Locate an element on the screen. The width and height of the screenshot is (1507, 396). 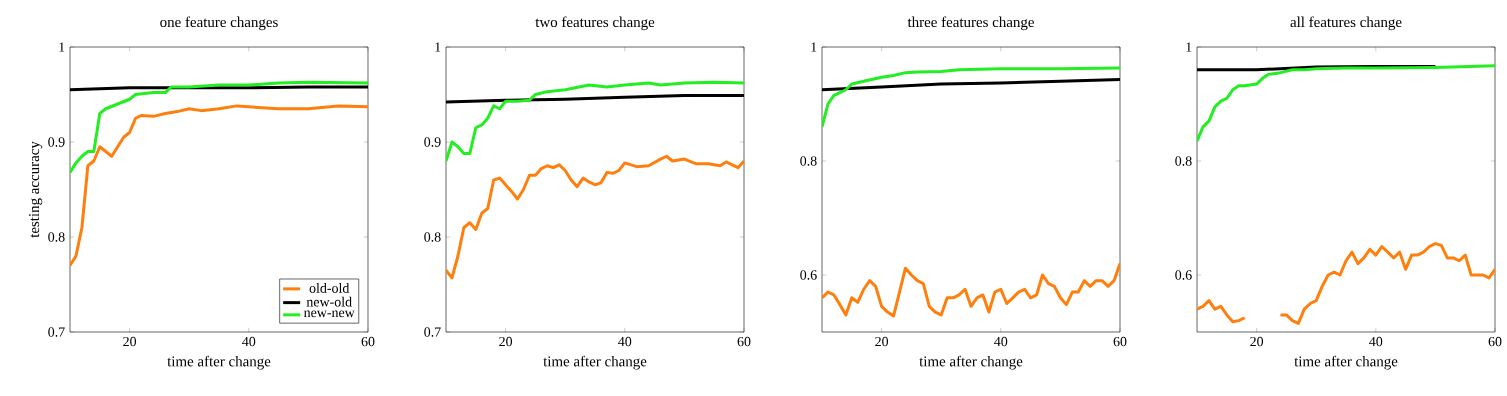
legend-label: new-old is located at coordinates (329, 301).